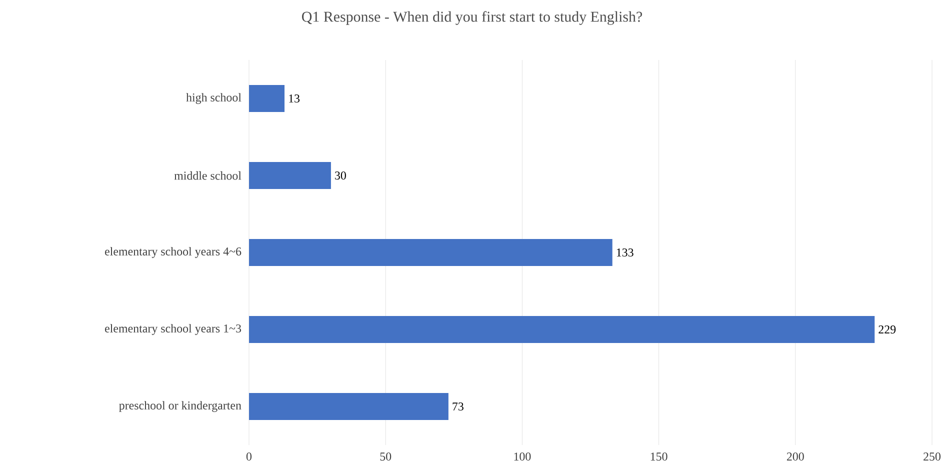 This screenshot has width=944, height=472. Describe the element at coordinates (173, 252) in the screenshot. I see `y-tick-label: elementary school years 4~6` at that location.